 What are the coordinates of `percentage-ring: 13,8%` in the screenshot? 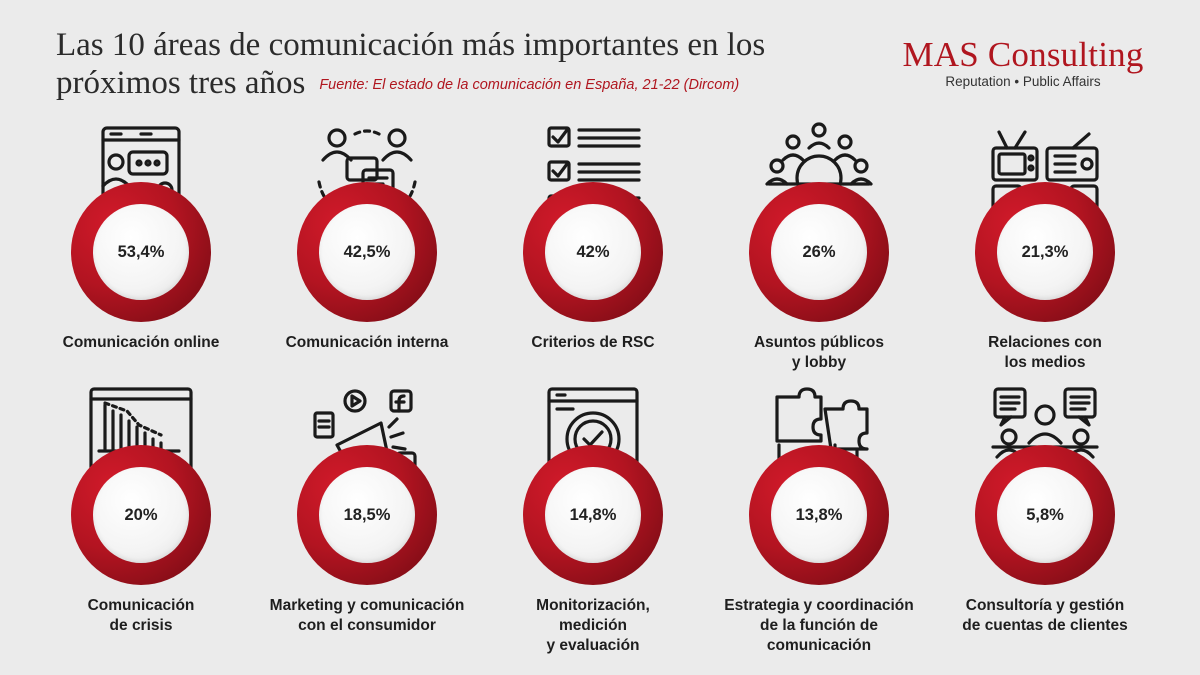 It's located at (819, 515).